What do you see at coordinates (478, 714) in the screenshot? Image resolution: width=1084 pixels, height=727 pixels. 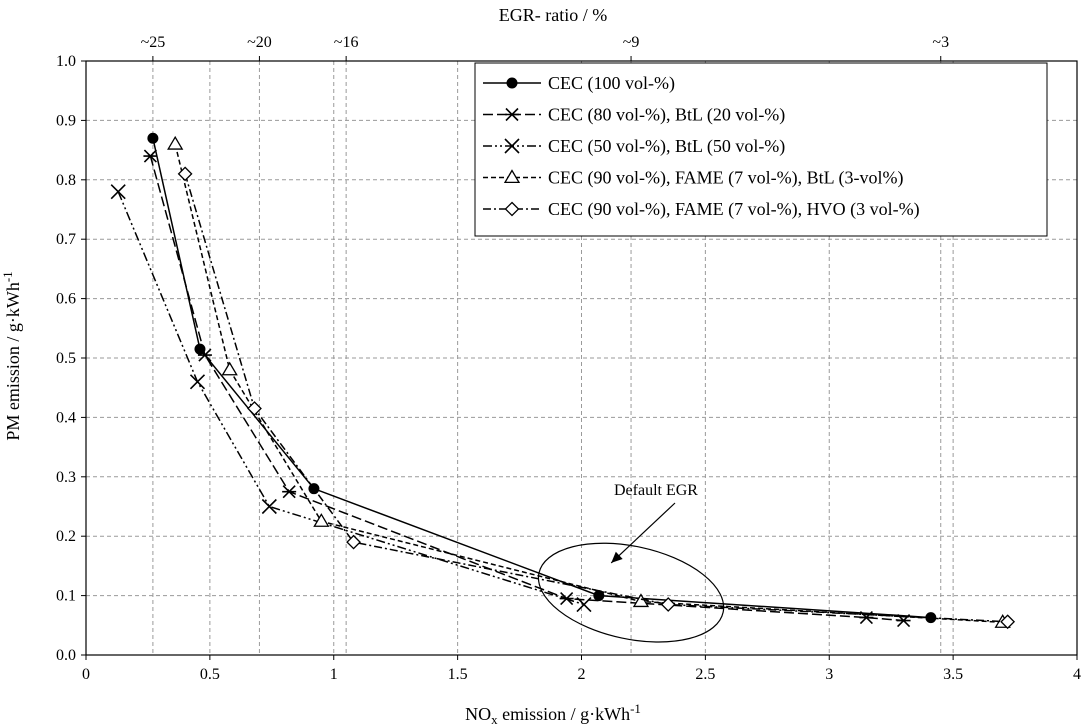 I see `x-axis-title-main: NO` at bounding box center [478, 714].